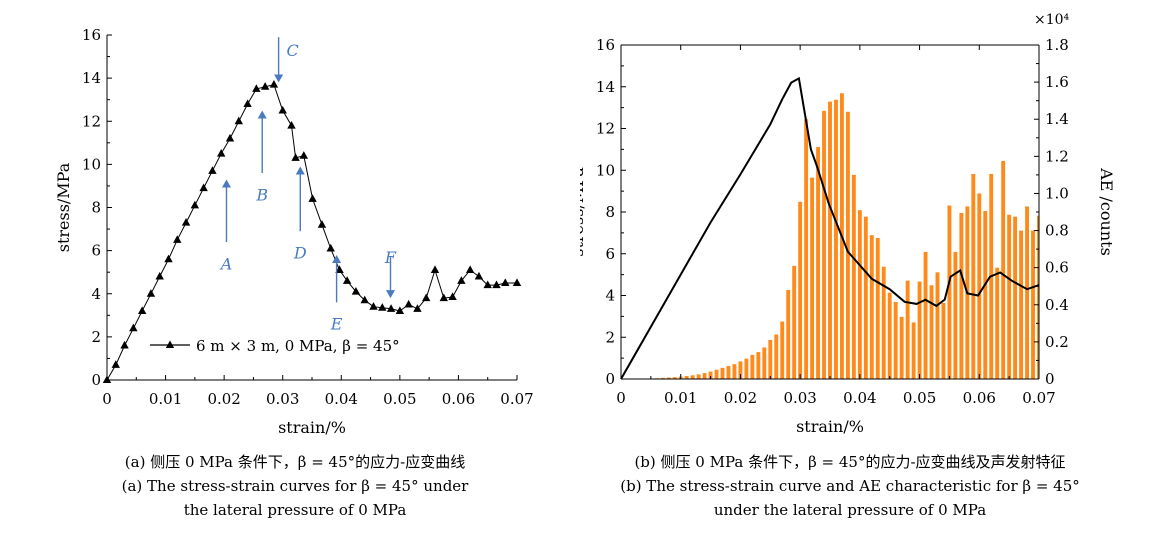  I want to click on y2-tick-label: 0.4, so click(1057, 305).